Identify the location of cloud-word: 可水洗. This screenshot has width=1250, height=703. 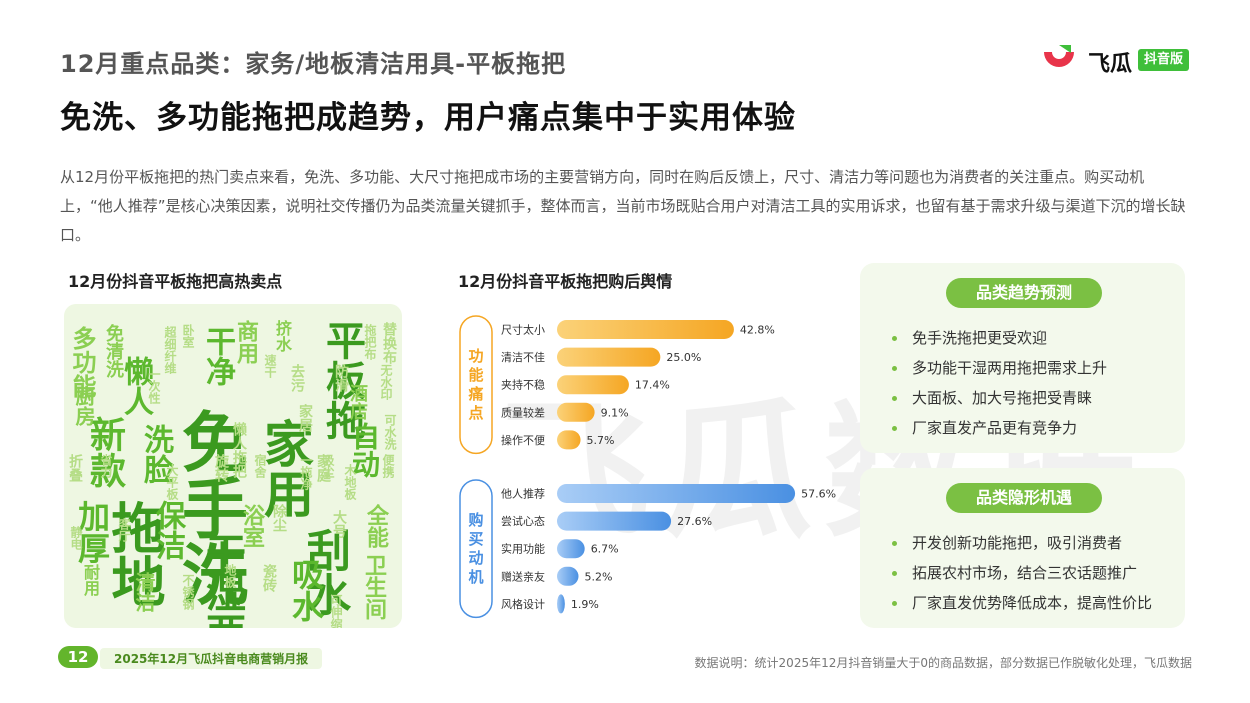
(390, 432).